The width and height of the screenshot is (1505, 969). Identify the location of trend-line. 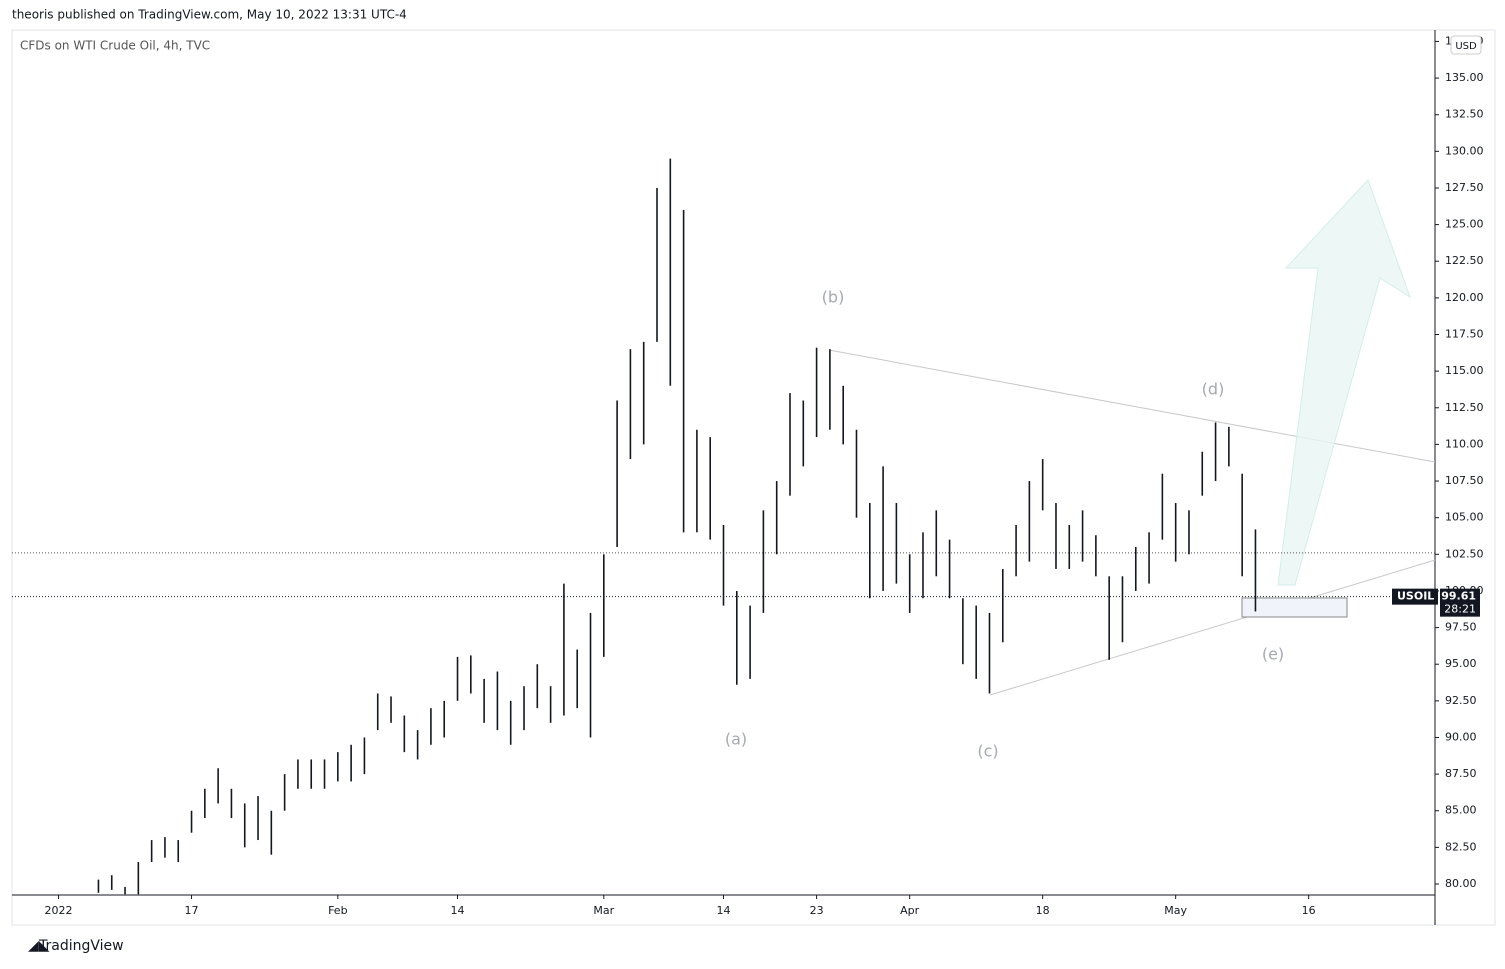
(1212, 627).